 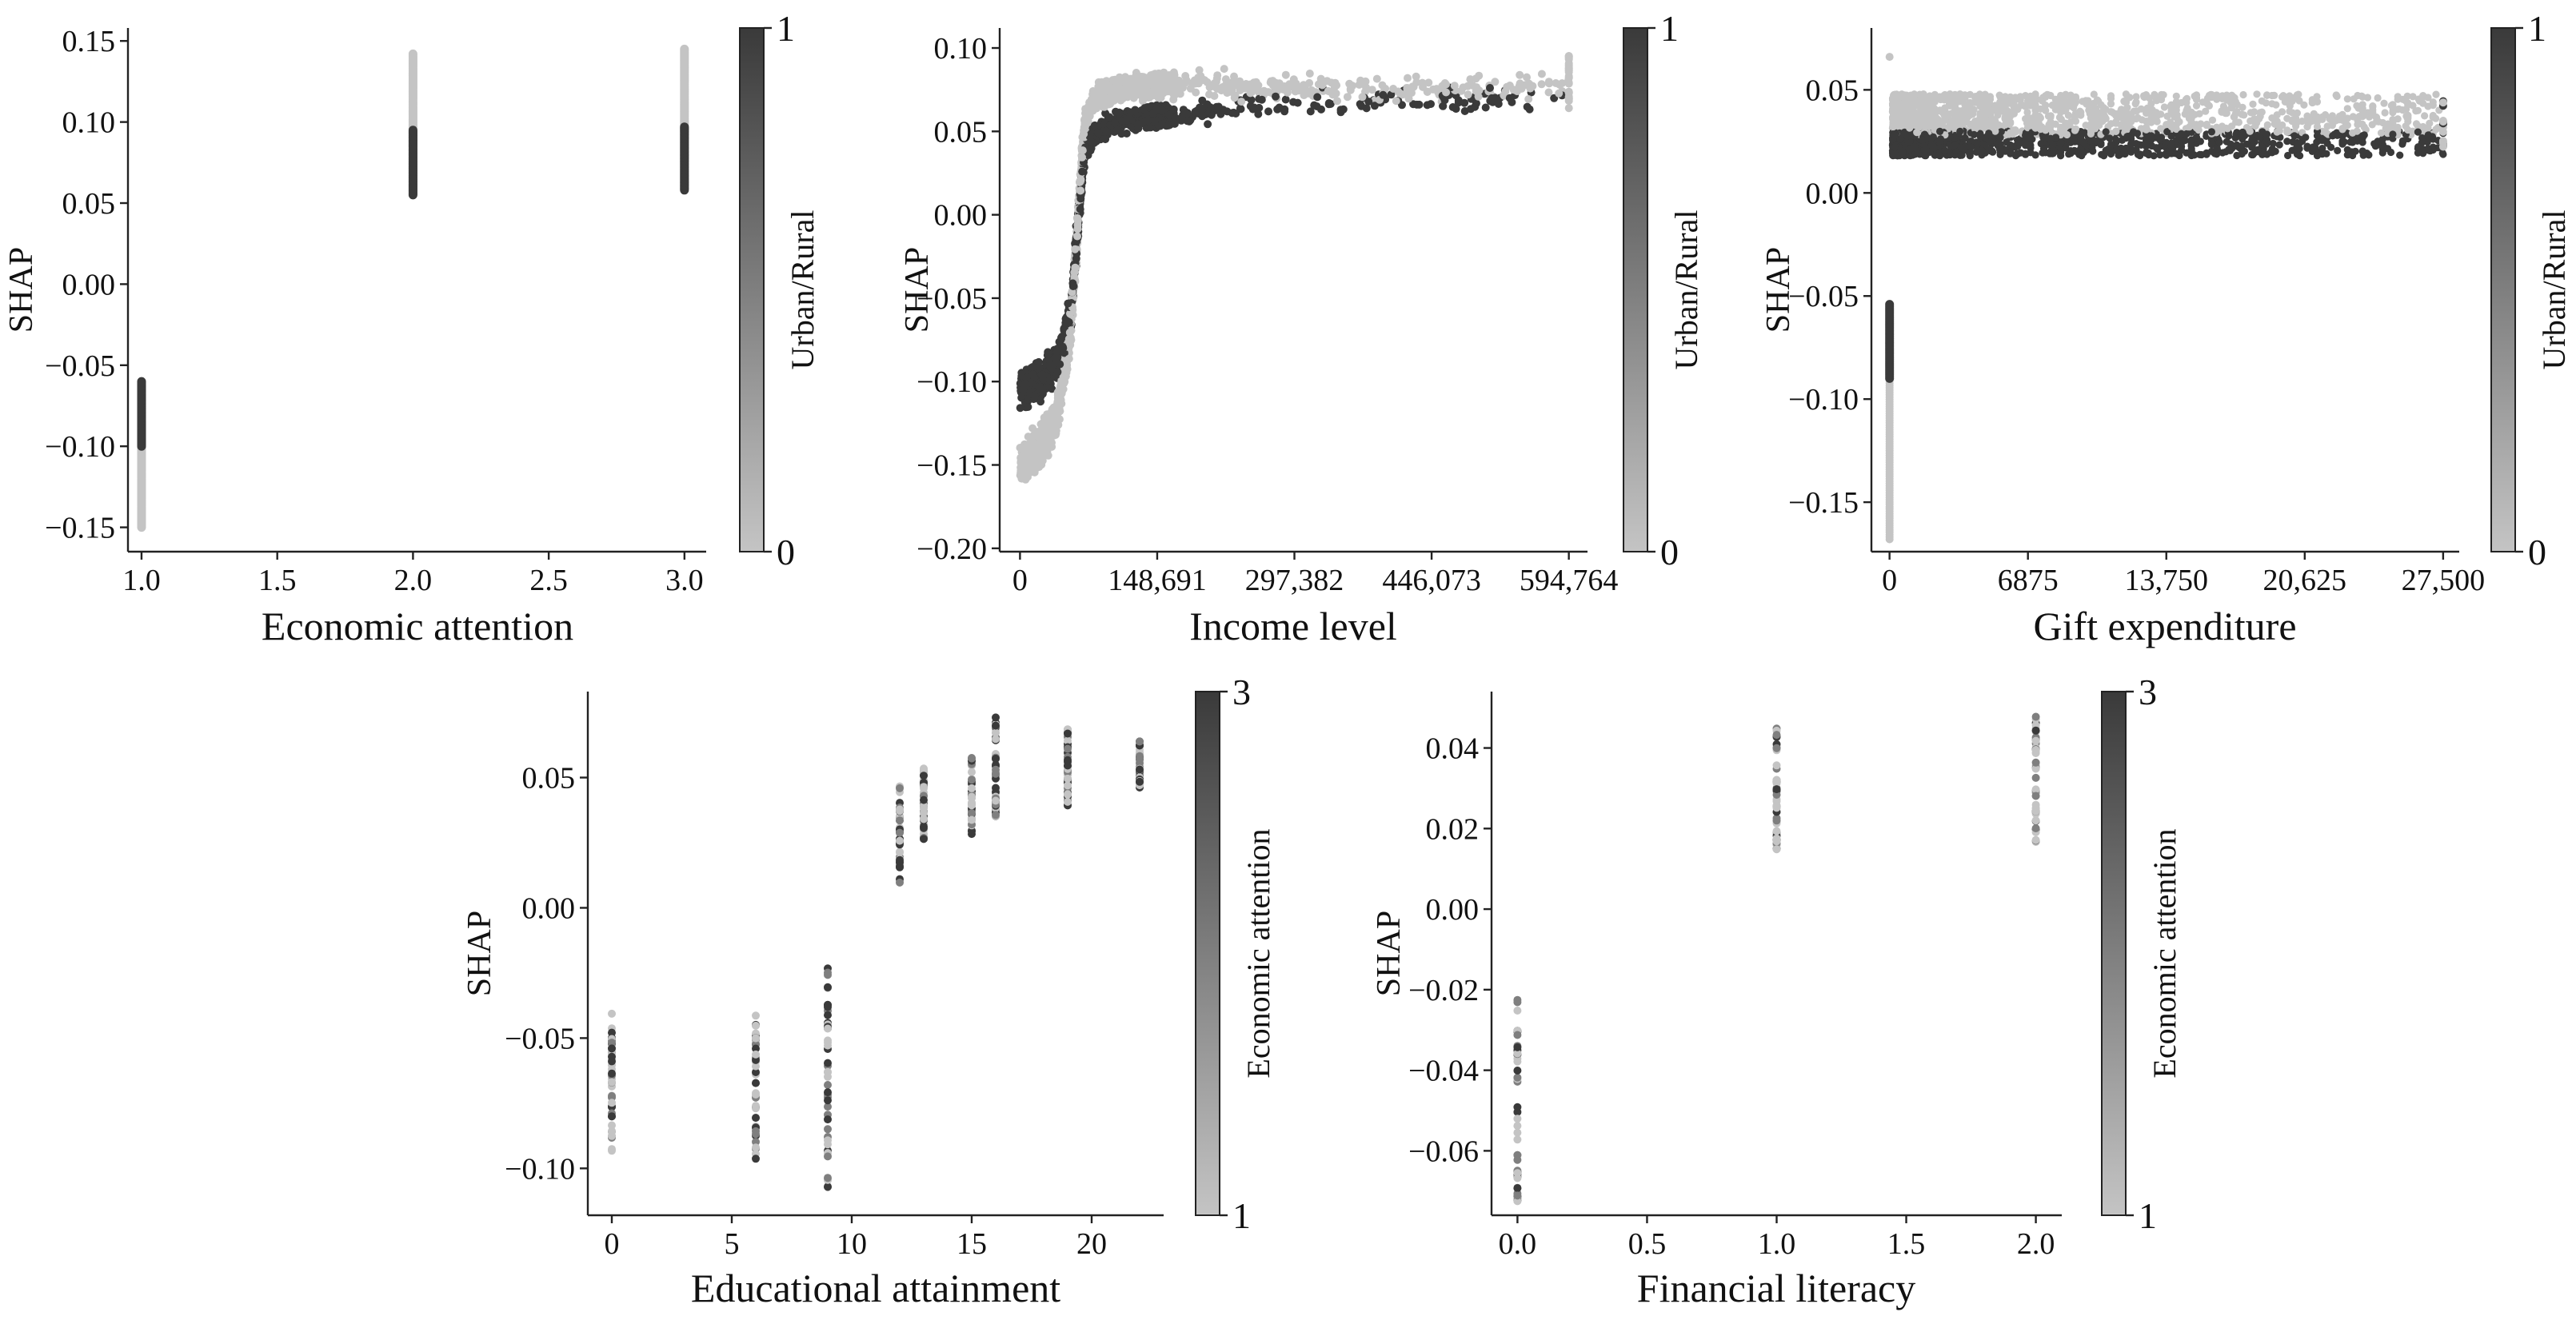 I want to click on x-axis-title: Income level, so click(x=1293, y=626).